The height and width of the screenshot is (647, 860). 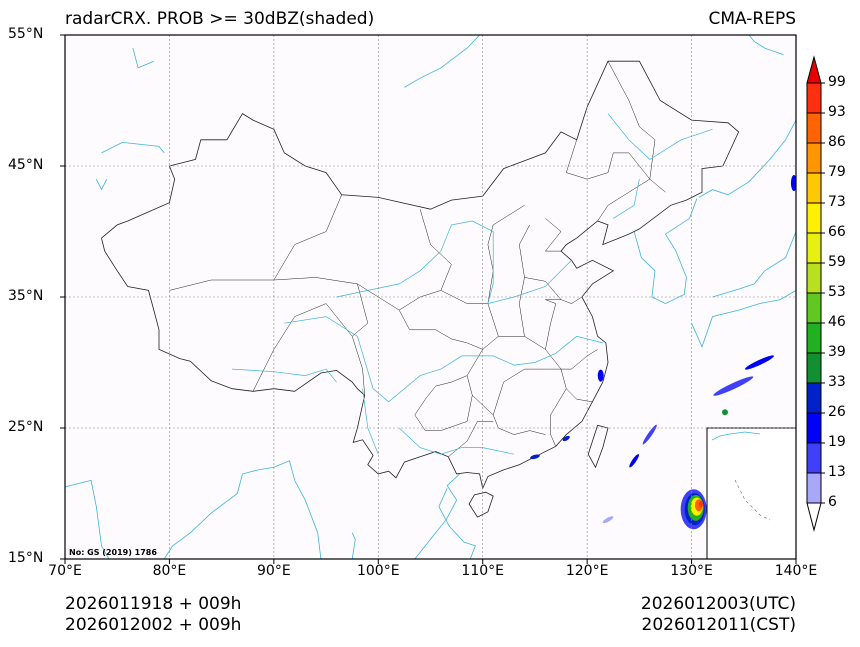 What do you see at coordinates (814, 517) in the screenshot?
I see `colorbar-extend-min` at bounding box center [814, 517].